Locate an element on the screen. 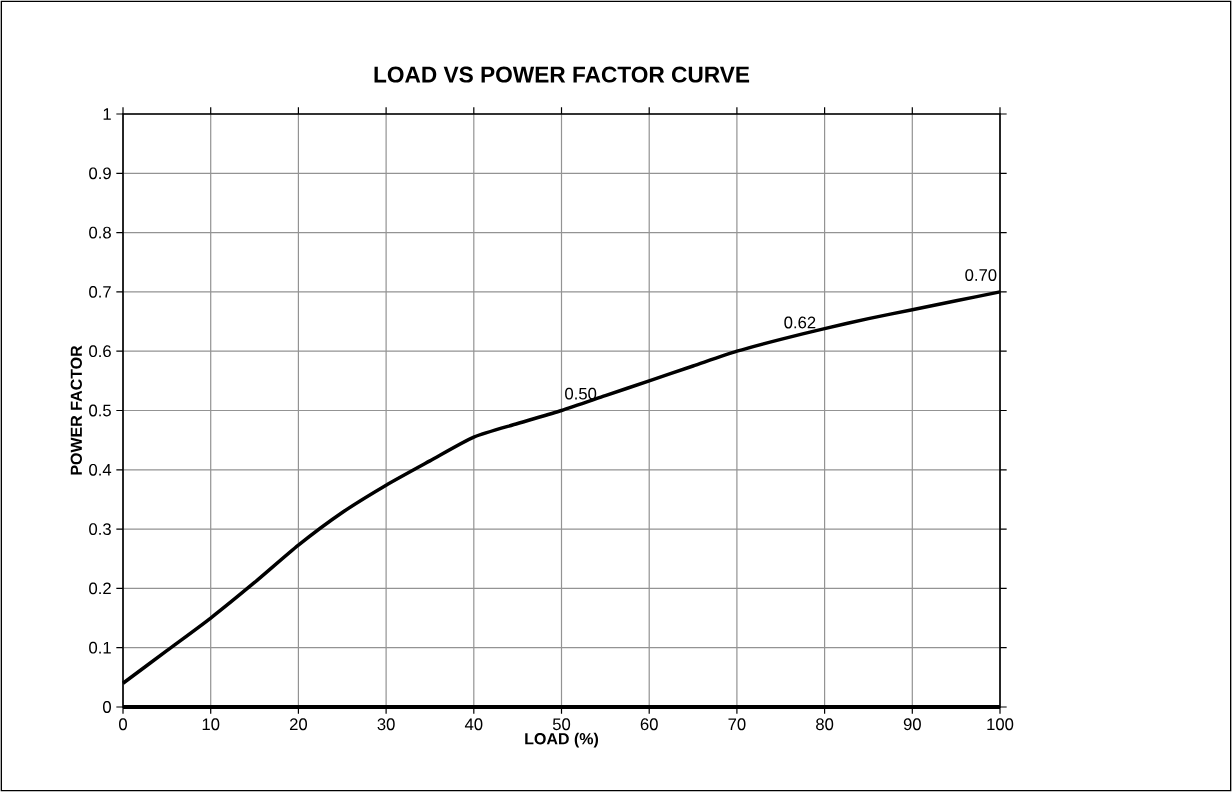  y-axis-title: POWER FACTOR is located at coordinates (76, 410).